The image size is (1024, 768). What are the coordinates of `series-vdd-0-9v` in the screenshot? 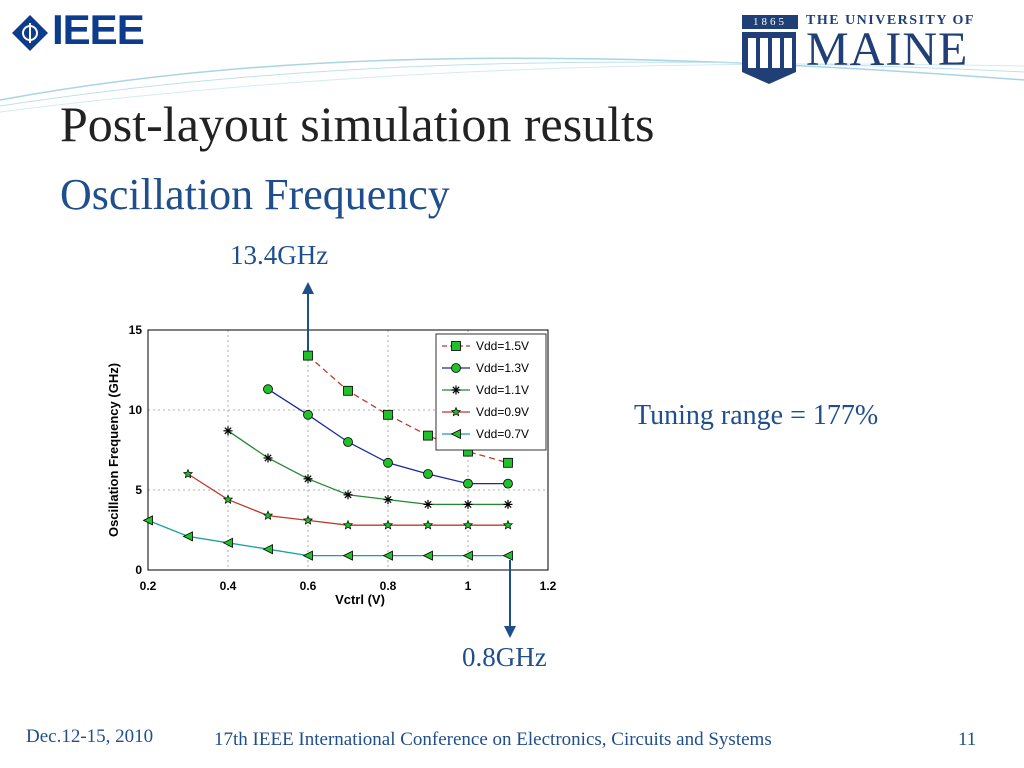 It's located at (348, 499).